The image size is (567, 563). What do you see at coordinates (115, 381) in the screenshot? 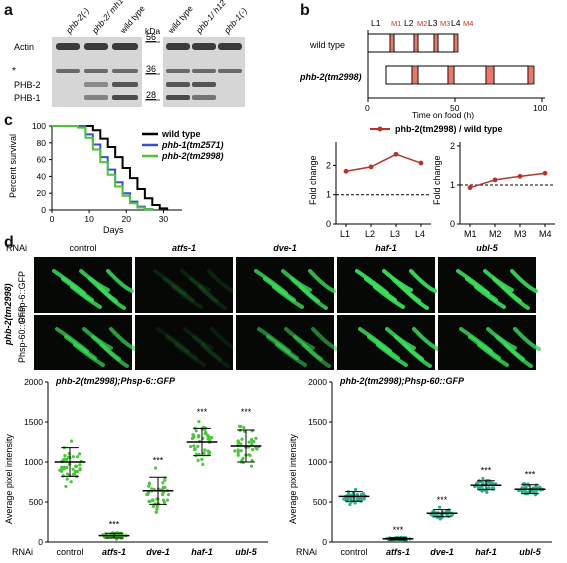
I see `plot-title: phb-2(tm2998);Phsp-6::GFP` at bounding box center [115, 381].